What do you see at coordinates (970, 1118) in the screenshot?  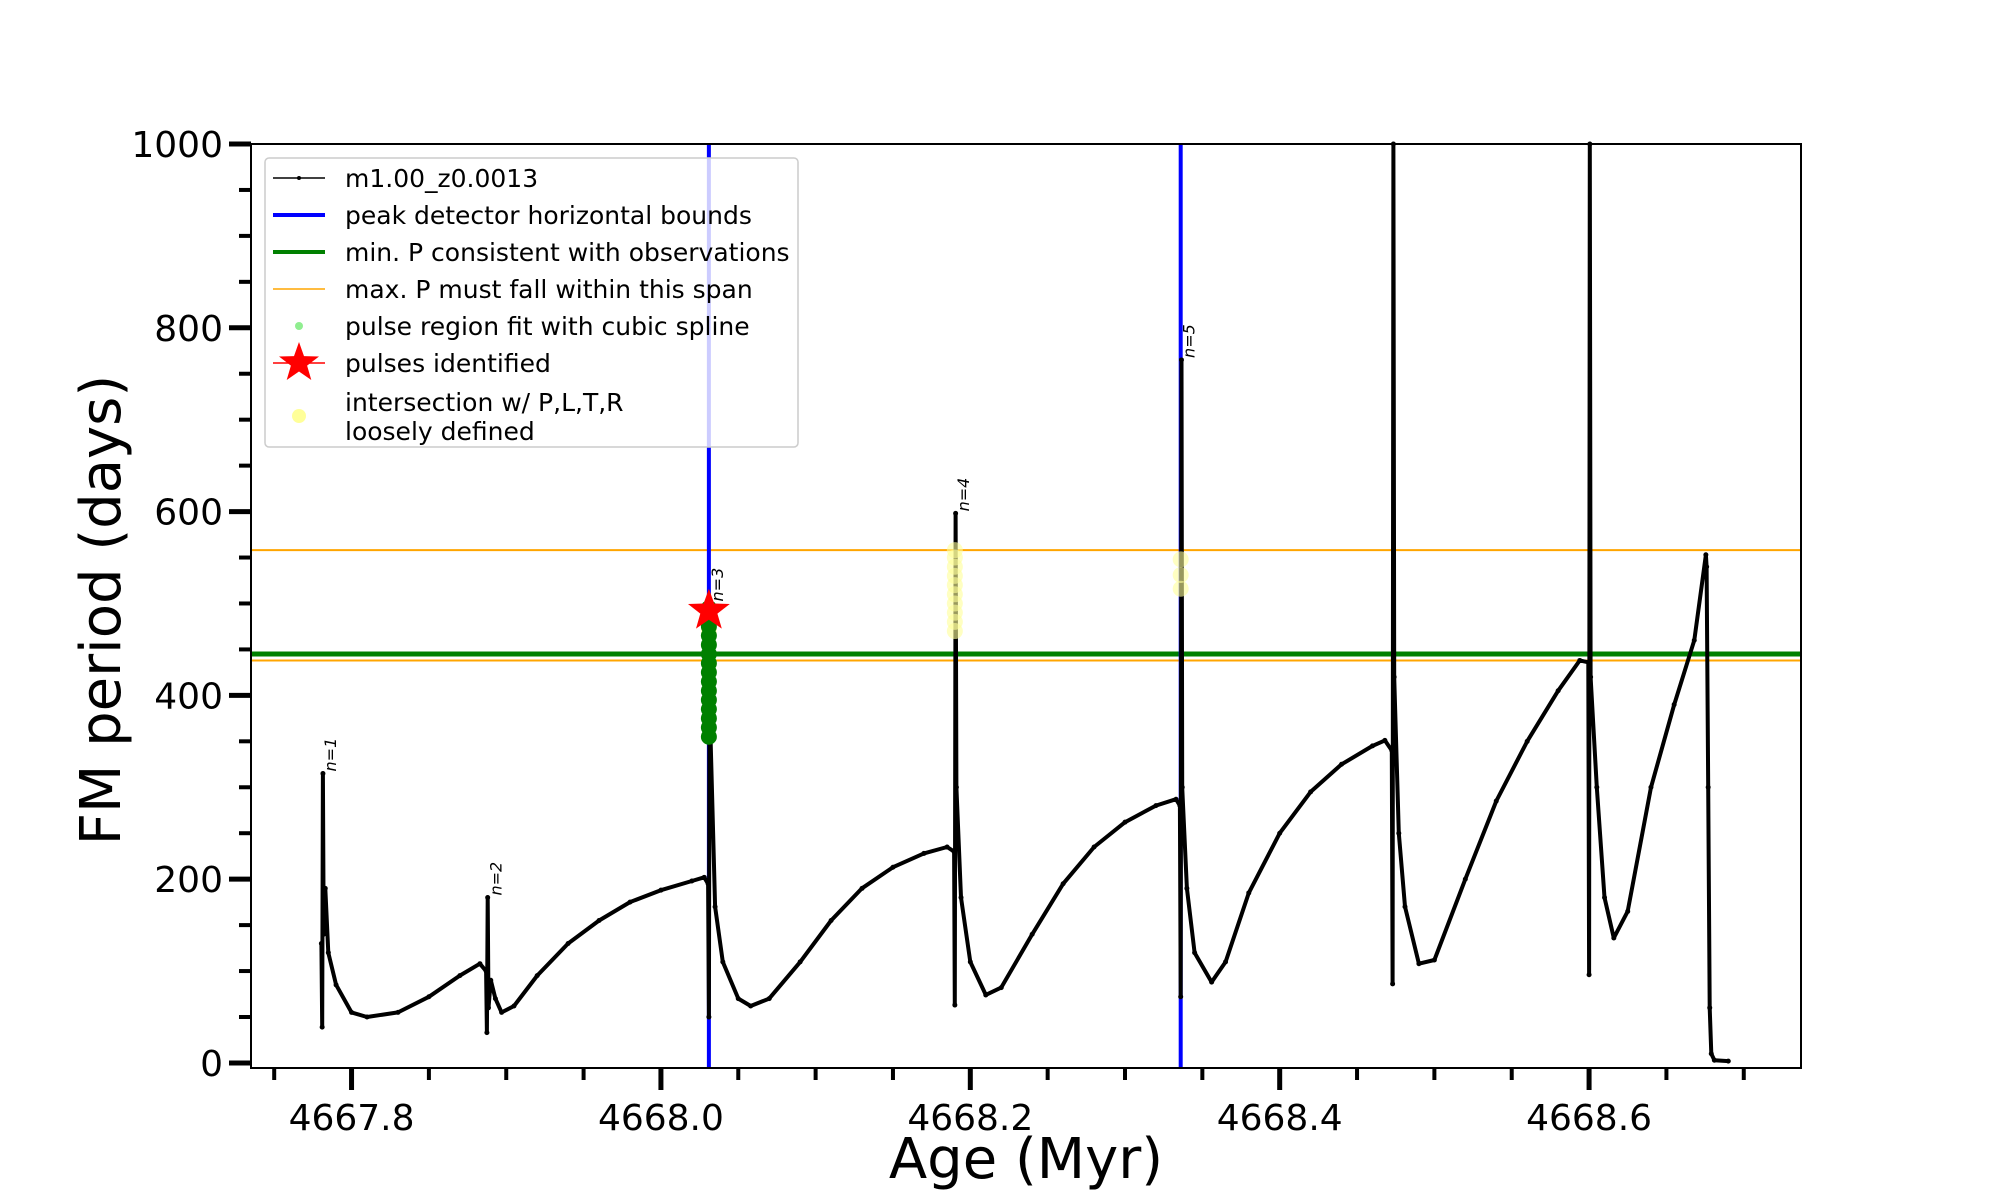 I see `x-tick-label: 4668.2` at bounding box center [970, 1118].